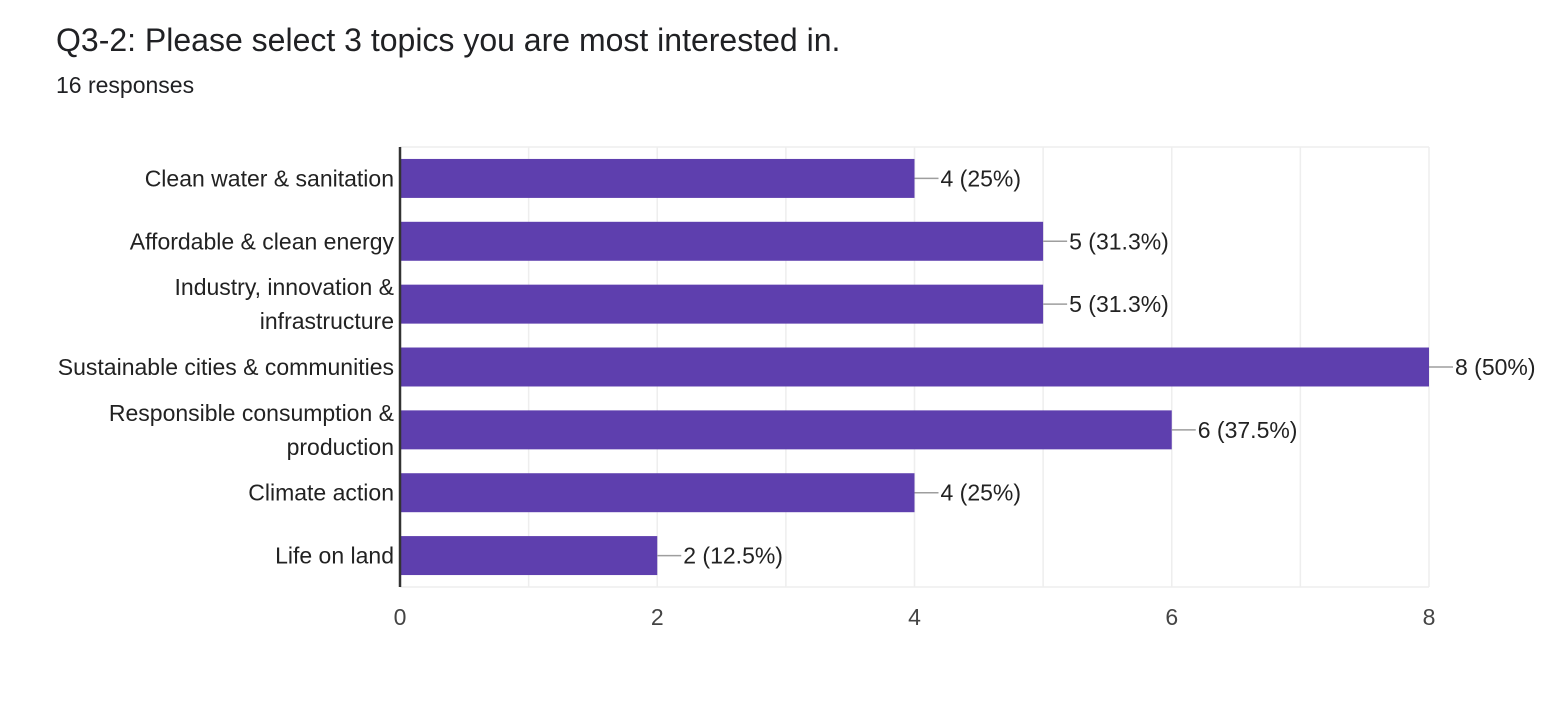 This screenshot has height=706, width=1562. Describe the element at coordinates (400, 617) in the screenshot. I see `x-tick-label: 0` at that location.